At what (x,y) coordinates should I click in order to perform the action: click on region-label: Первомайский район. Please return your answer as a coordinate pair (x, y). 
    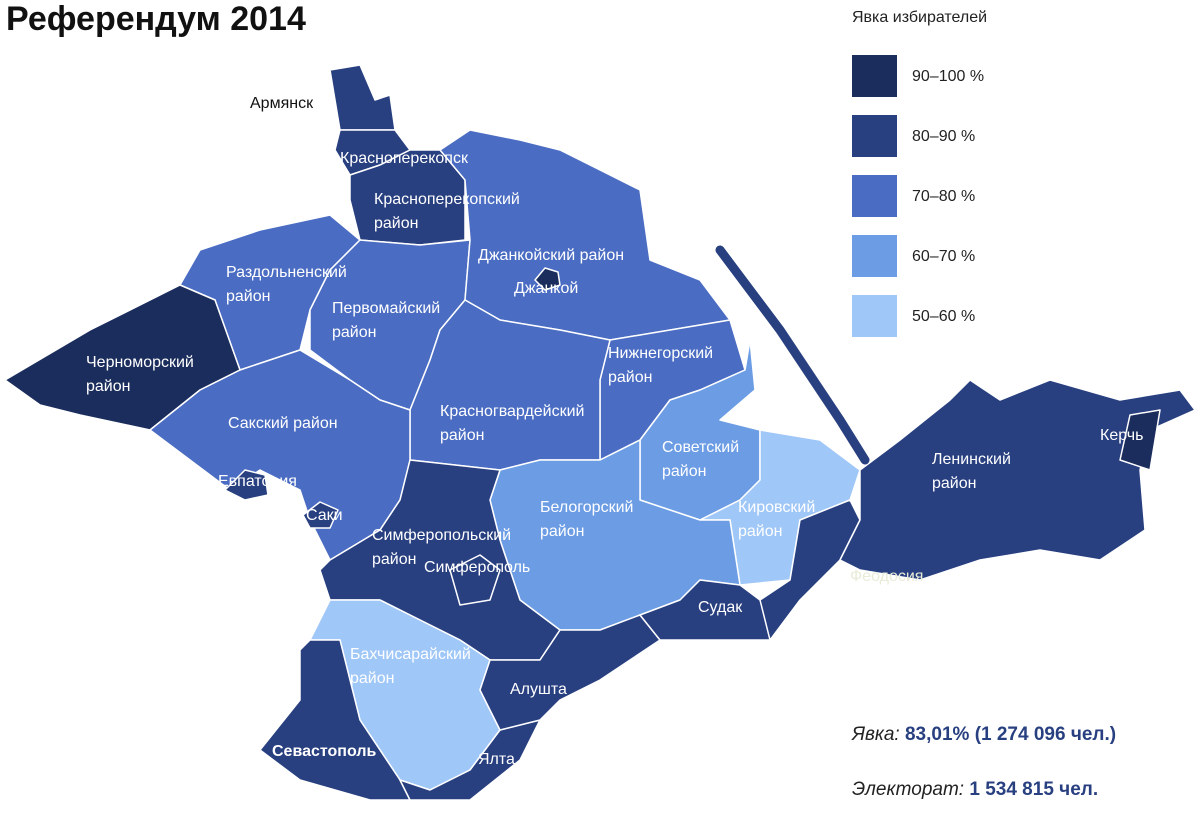
    Looking at the image, I should click on (386, 320).